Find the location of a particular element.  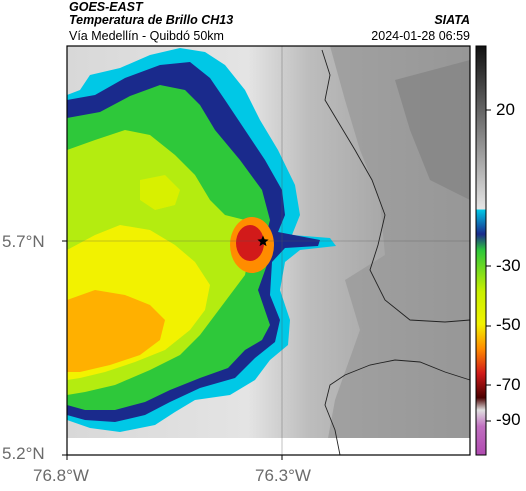

star-icon is located at coordinates (263, 241).